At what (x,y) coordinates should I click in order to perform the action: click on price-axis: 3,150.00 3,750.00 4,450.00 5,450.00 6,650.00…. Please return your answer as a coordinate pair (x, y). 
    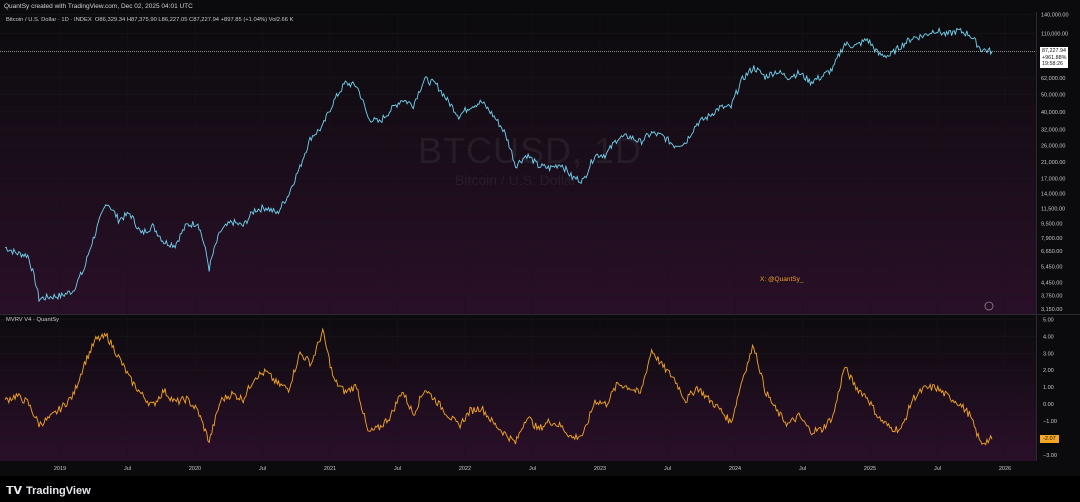
    Looking at the image, I should click on (1055, 163).